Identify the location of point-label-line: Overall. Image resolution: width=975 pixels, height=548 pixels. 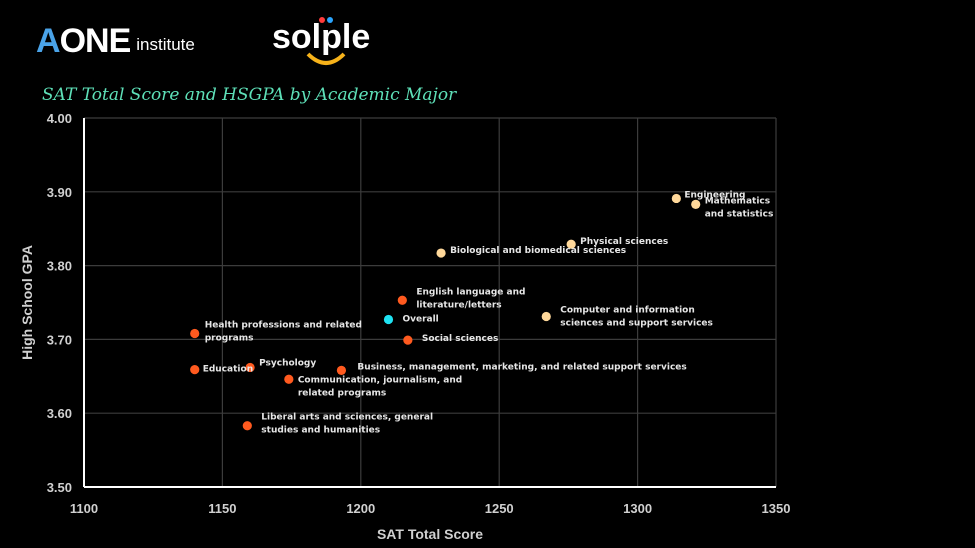
(420, 319).